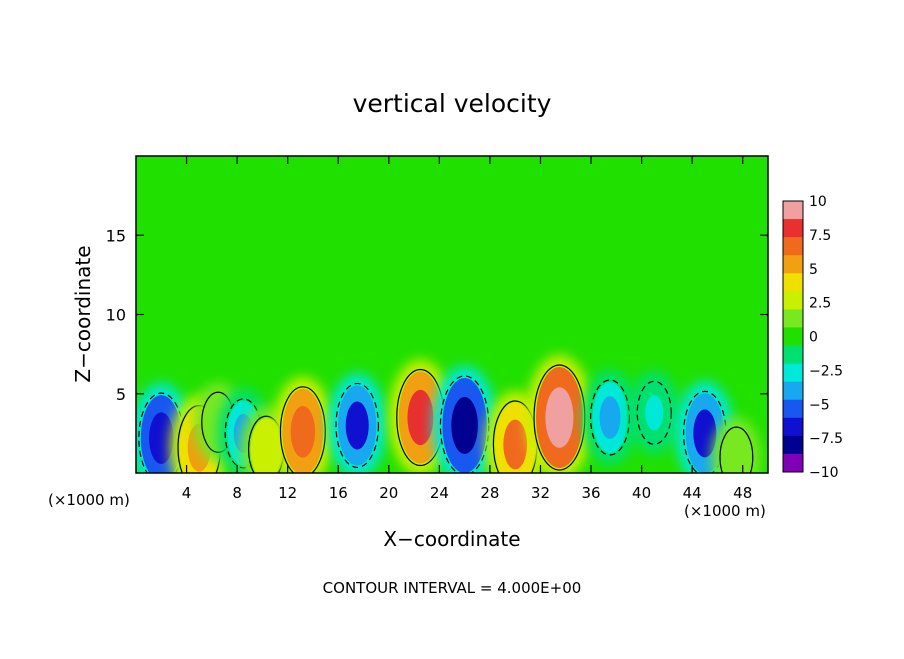 This screenshot has height=659, width=904. What do you see at coordinates (590, 493) in the screenshot?
I see `x-tick-label: 36` at bounding box center [590, 493].